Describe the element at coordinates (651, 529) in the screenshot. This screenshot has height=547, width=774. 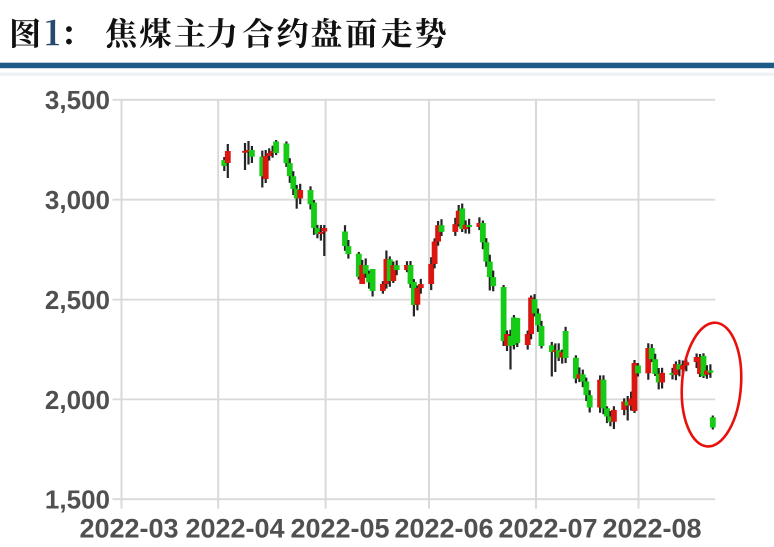
I see `svg-text: 2022-08` at that location.